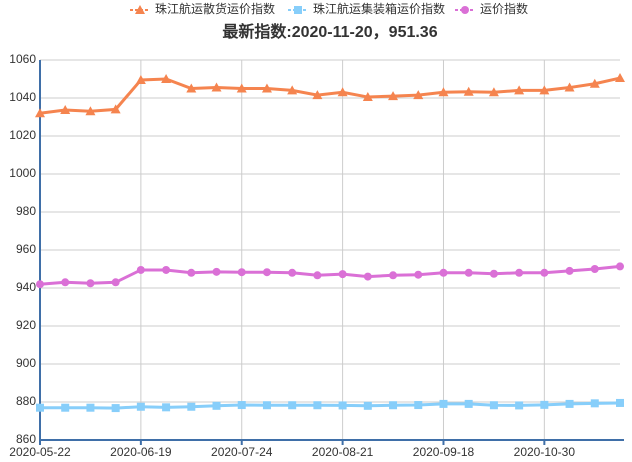  I want to click on legend: 珠江航运散货运价指数 珠江航运集装箱运价指数 运价指数, so click(329, 8).